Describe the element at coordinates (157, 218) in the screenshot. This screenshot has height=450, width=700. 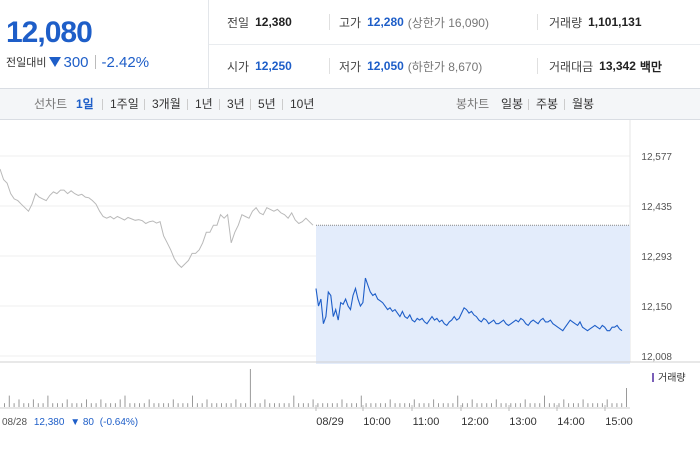
I see `prev-day-line` at that location.